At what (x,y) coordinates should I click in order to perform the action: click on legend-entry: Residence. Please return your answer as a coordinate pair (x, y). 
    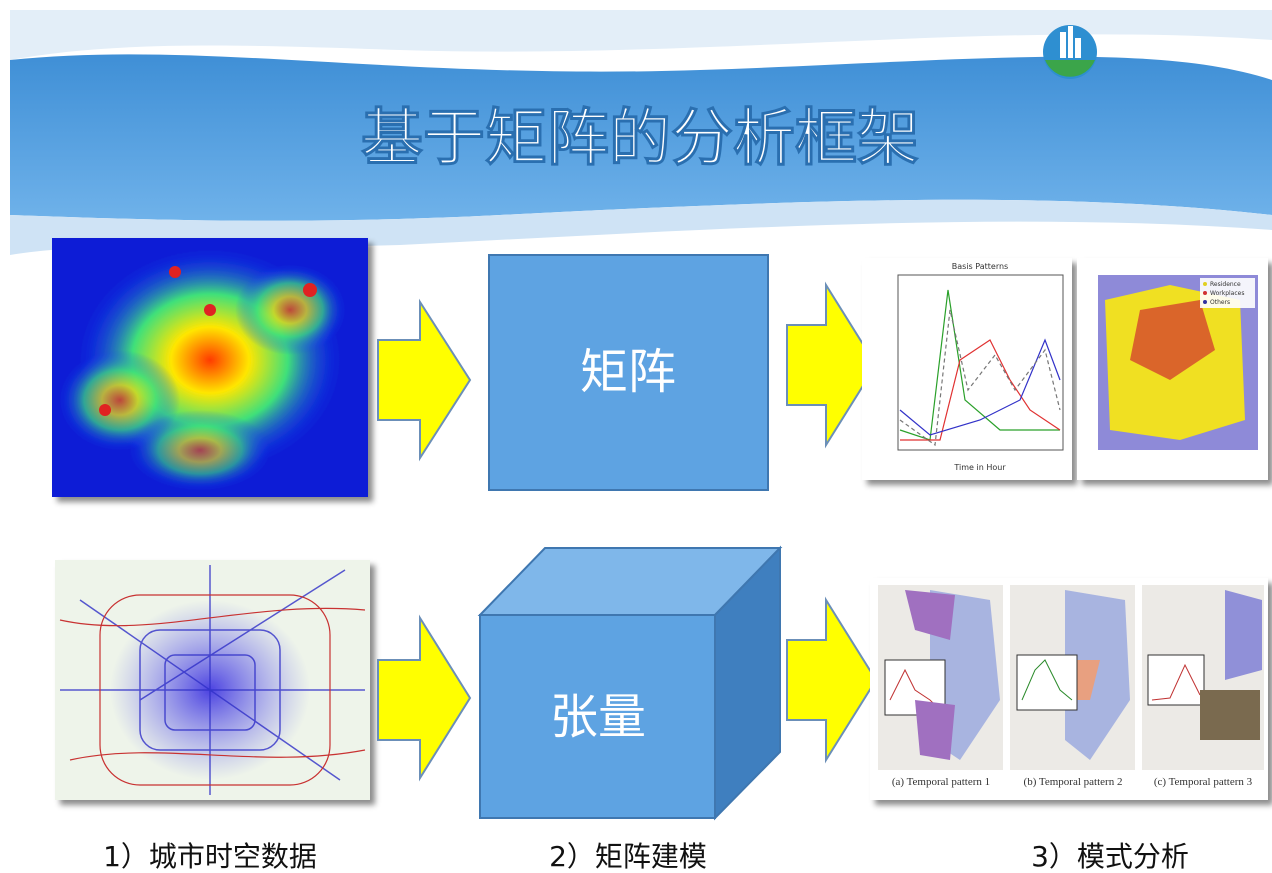
    Looking at the image, I should click on (1225, 284).